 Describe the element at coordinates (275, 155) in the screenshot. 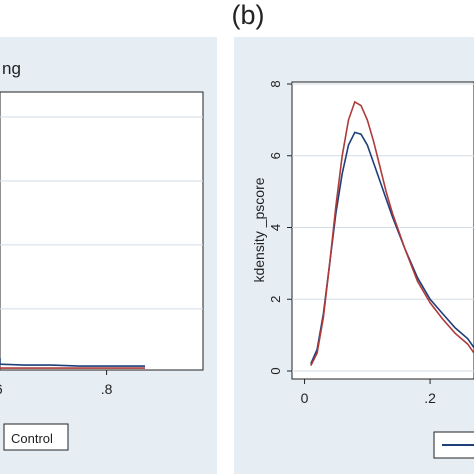

I see `right-y-tick-label: 6` at that location.